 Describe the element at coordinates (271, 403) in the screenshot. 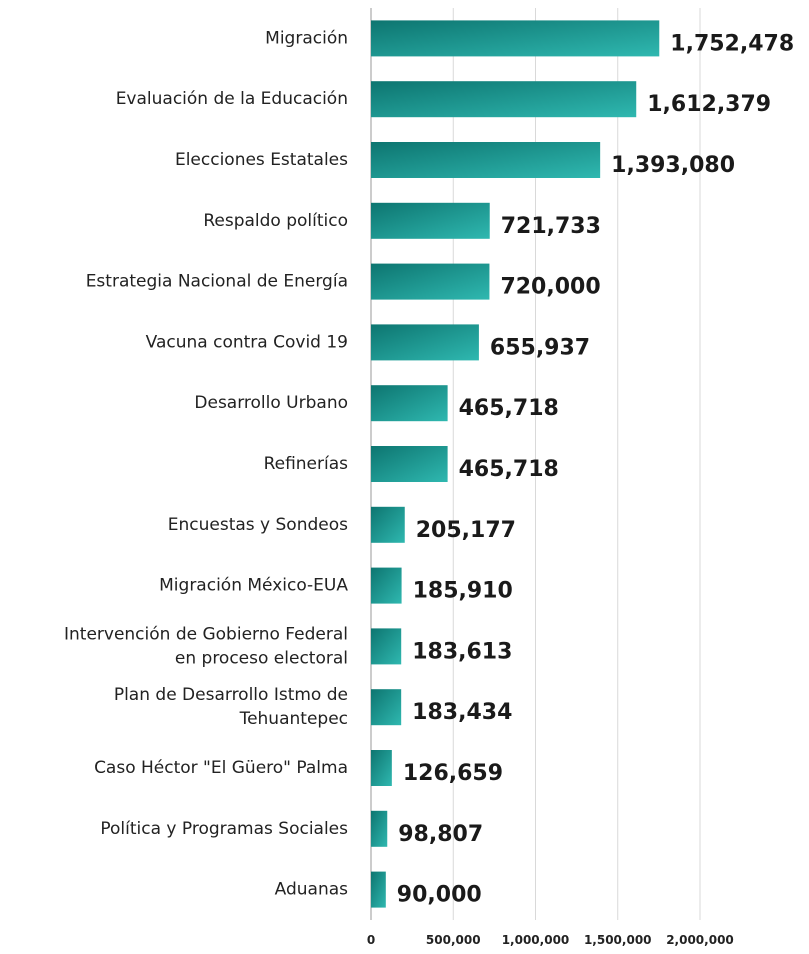

I see `category-label: Desarrollo Urbano` at that location.